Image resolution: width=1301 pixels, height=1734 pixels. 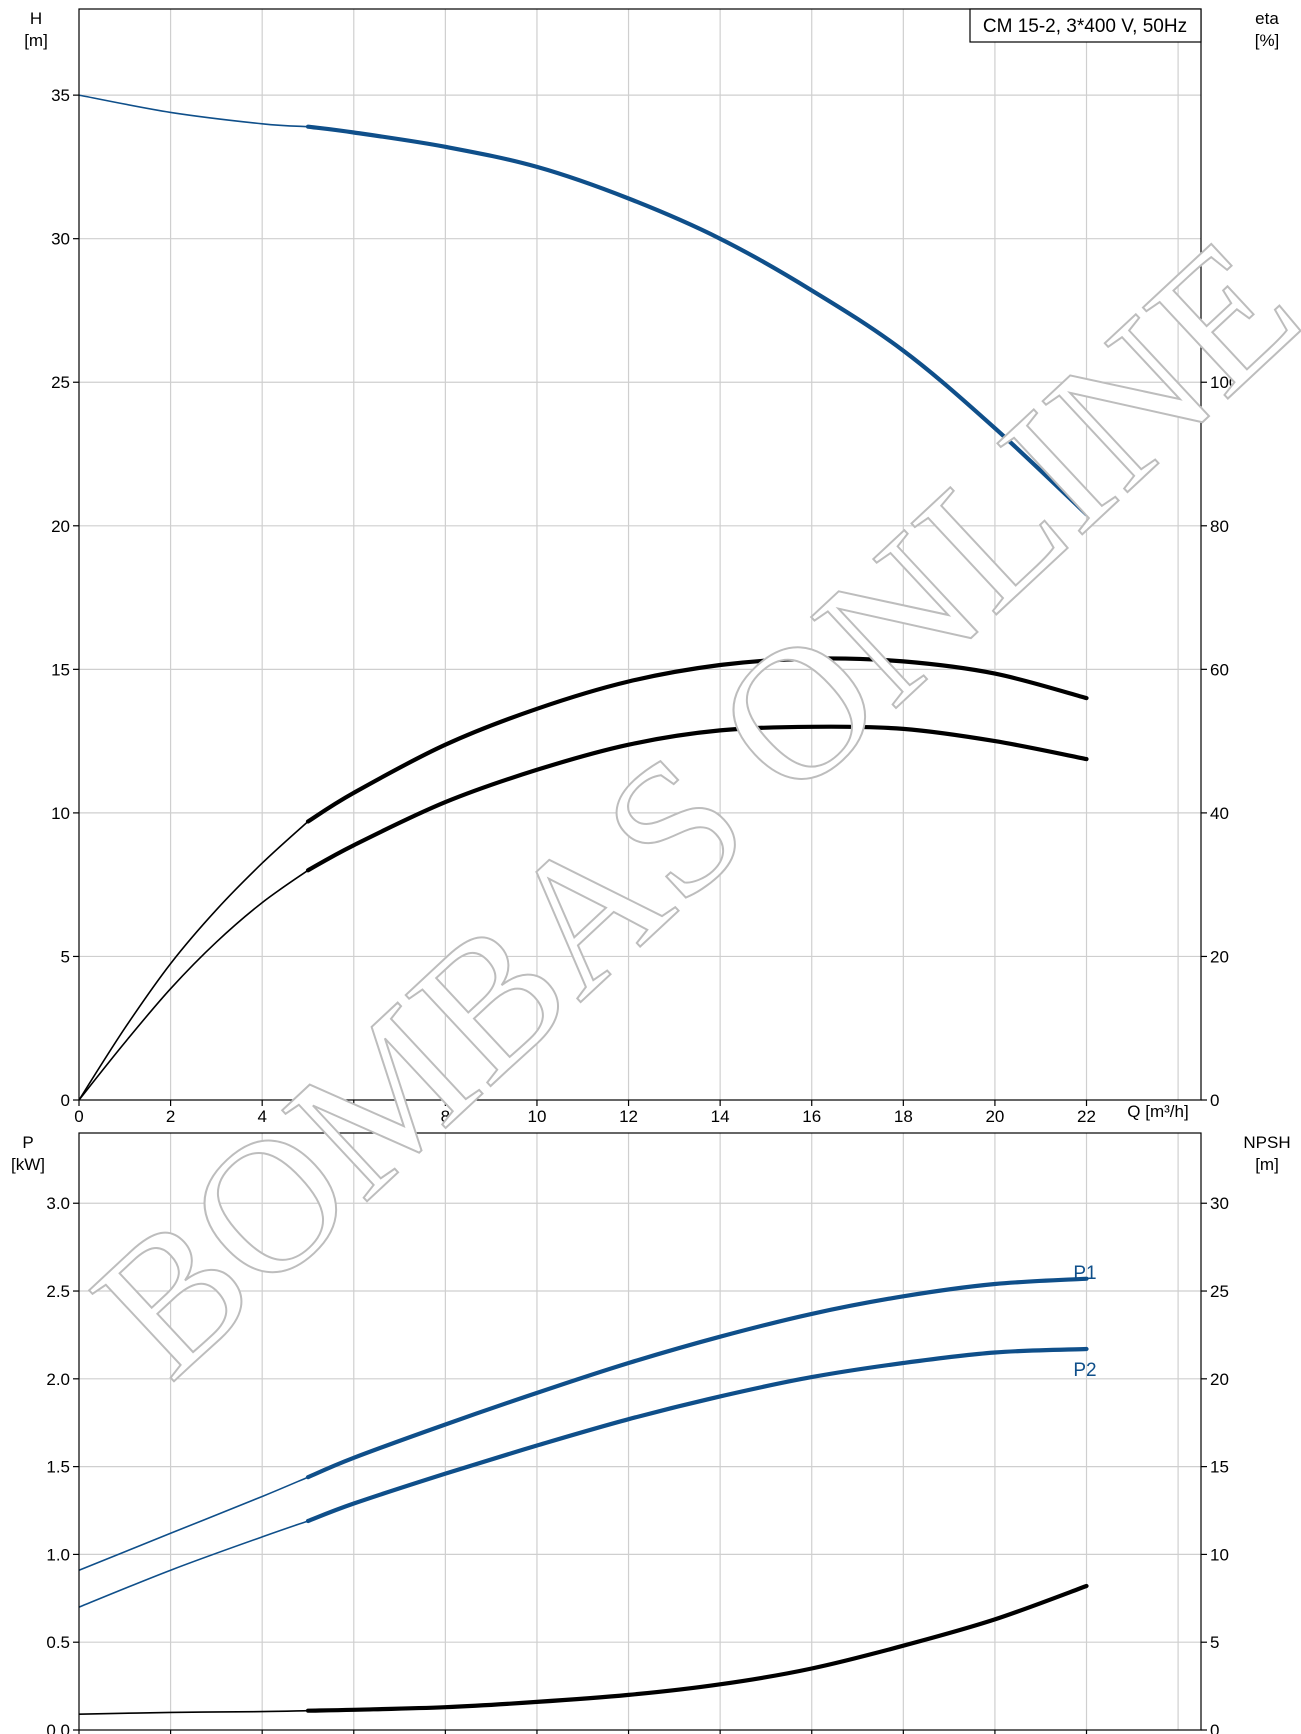 What do you see at coordinates (170, 1116) in the screenshot?
I see `x-tick-label: 2` at bounding box center [170, 1116].